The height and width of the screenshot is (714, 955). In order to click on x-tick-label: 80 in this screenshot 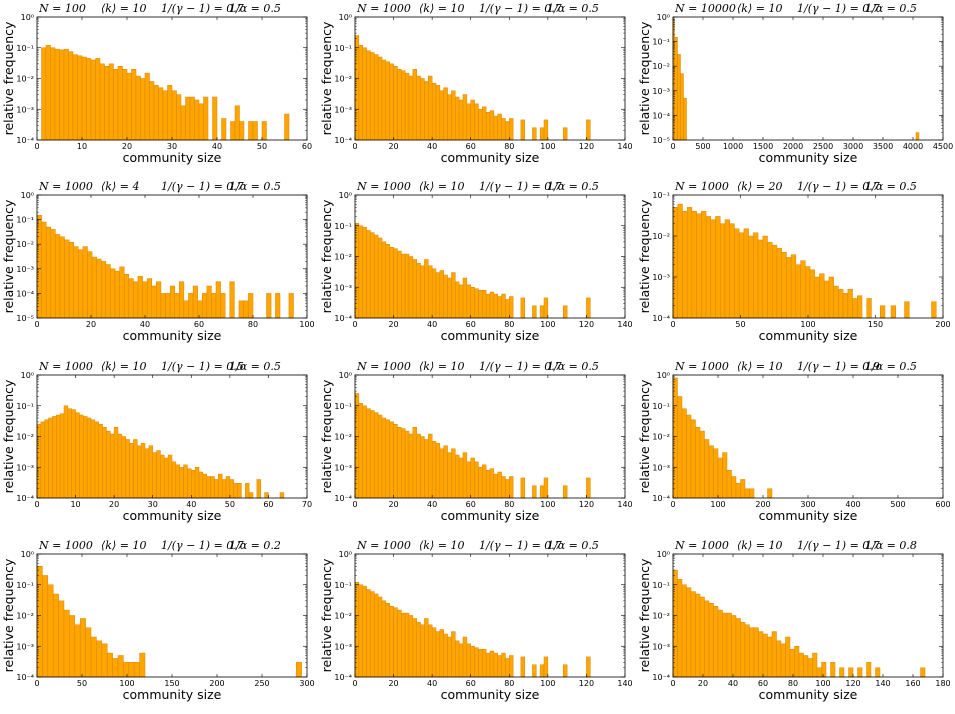, I will do `click(509, 504)`.